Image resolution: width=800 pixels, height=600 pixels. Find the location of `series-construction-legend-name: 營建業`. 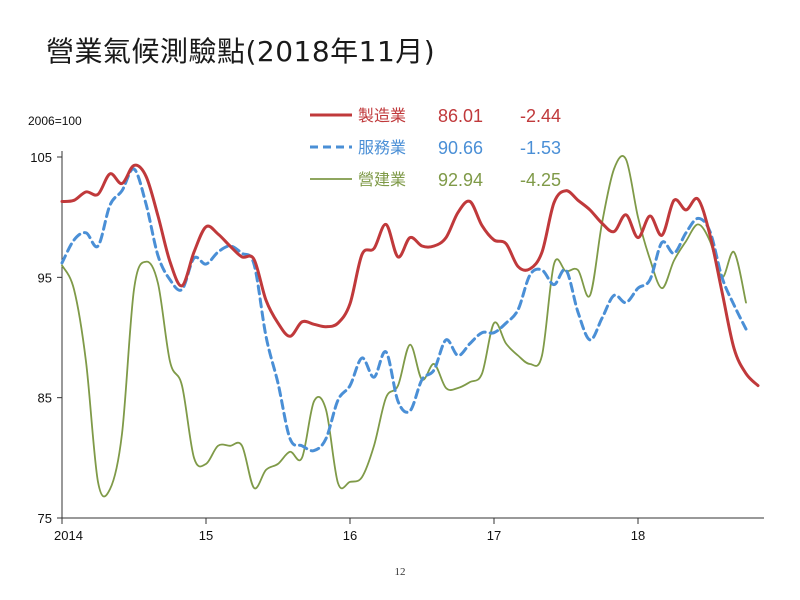

series-construction-legend-name: 營建業 is located at coordinates (382, 179).